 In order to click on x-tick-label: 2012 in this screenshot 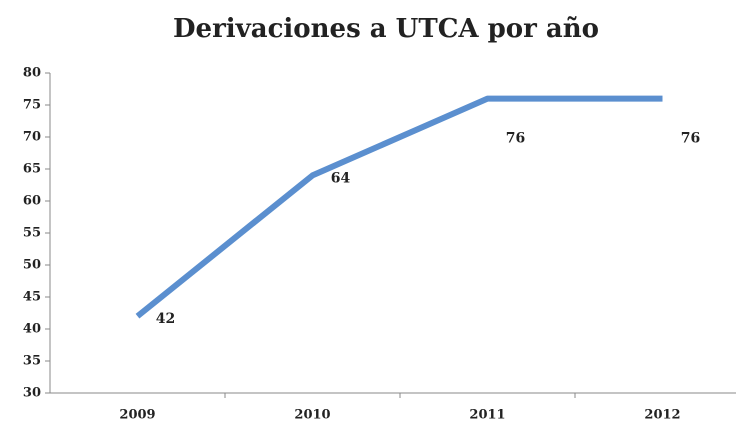, I will do `click(662, 415)`.